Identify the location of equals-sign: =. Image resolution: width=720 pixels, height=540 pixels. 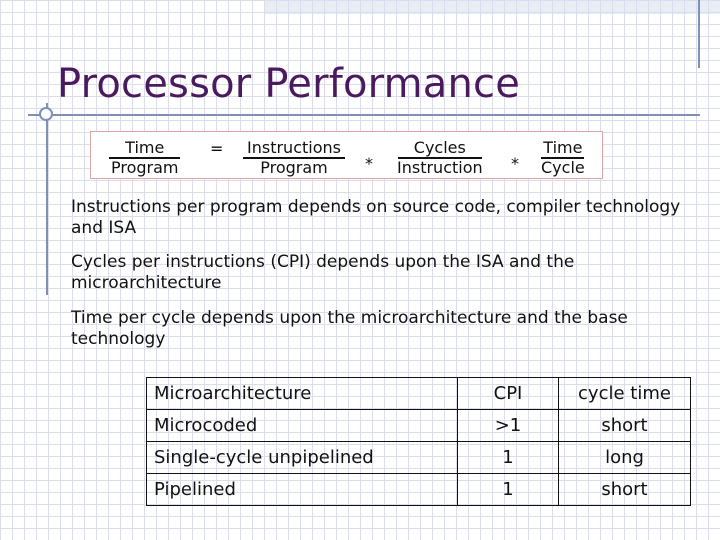
(217, 148).